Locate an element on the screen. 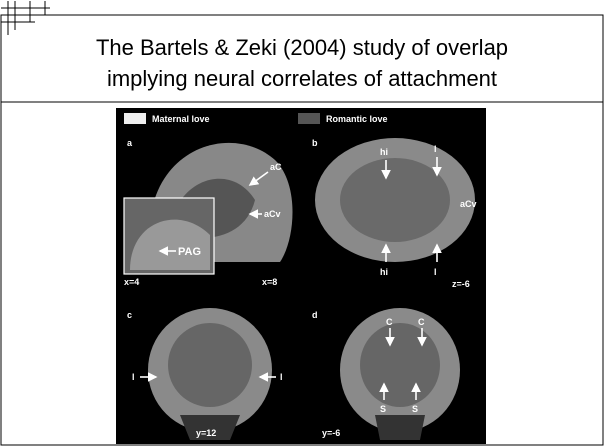 This screenshot has width=604, height=446. panel-label: d is located at coordinates (315, 315).